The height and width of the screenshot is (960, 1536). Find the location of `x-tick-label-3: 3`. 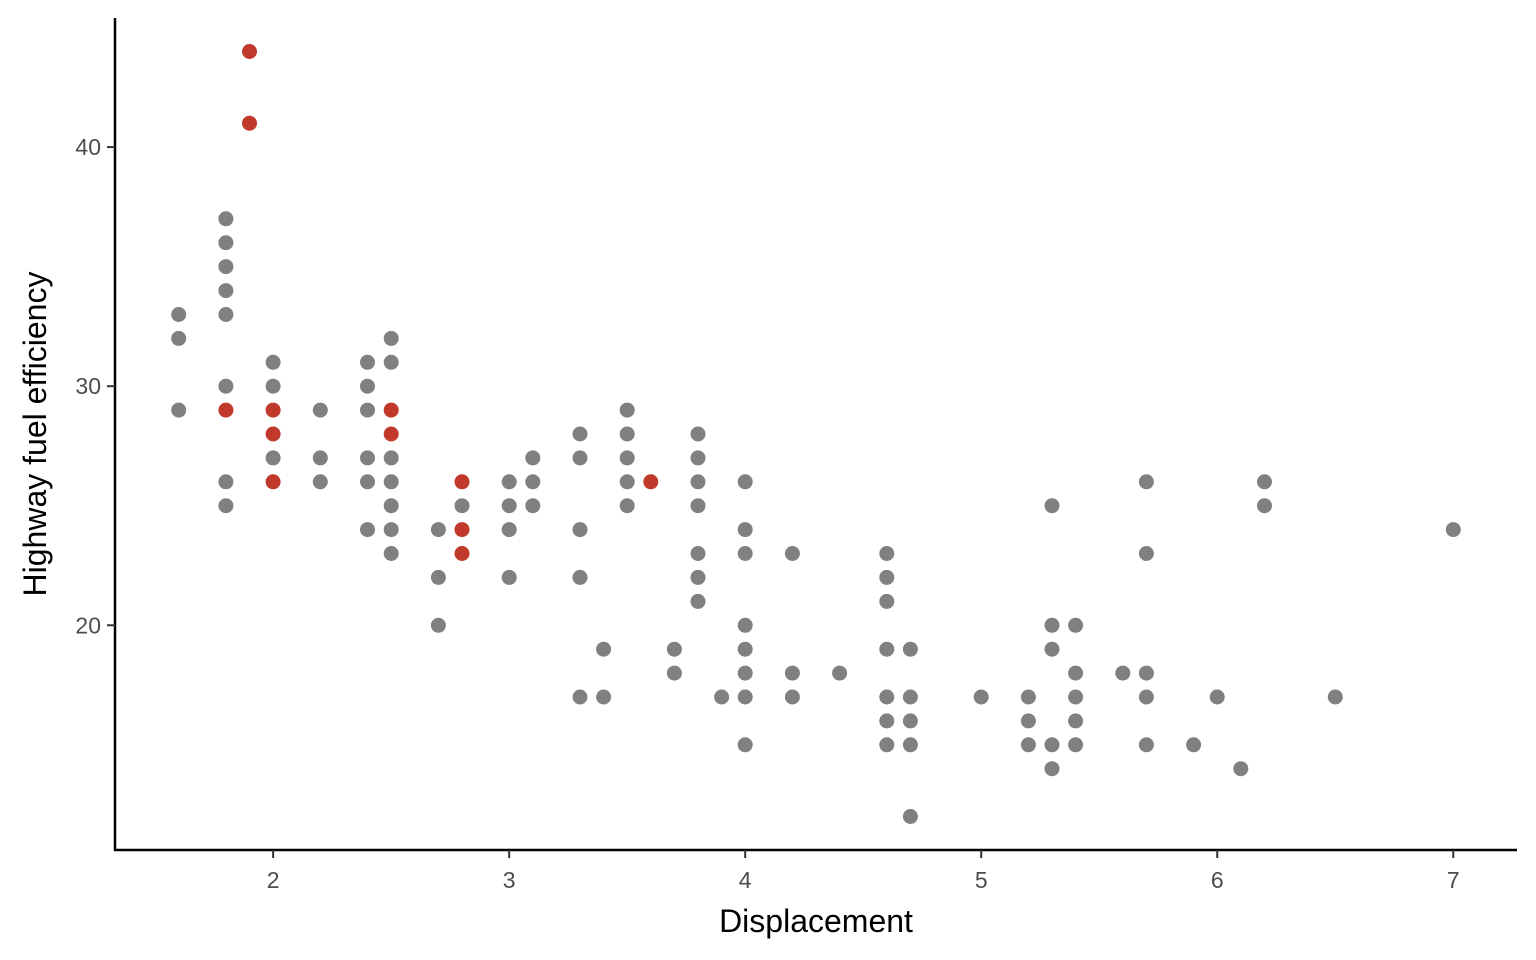

x-tick-label-3: 3 is located at coordinates (509, 880).